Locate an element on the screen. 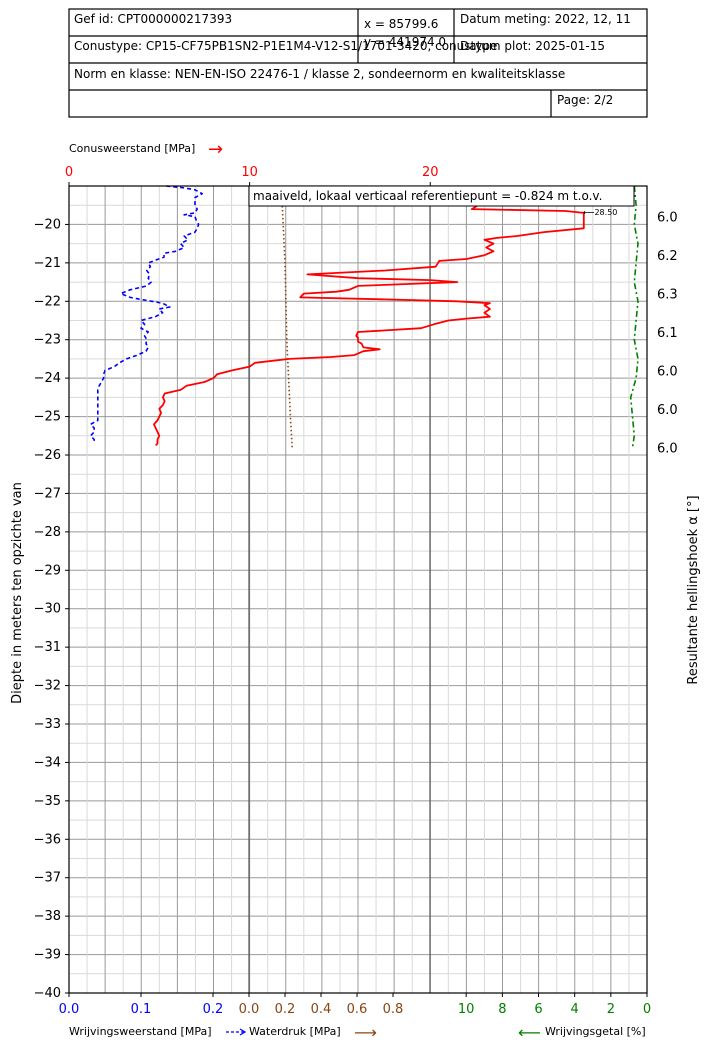  friction-axis-label: Wrijvingsweerstand [MPa] is located at coordinates (140, 1031).